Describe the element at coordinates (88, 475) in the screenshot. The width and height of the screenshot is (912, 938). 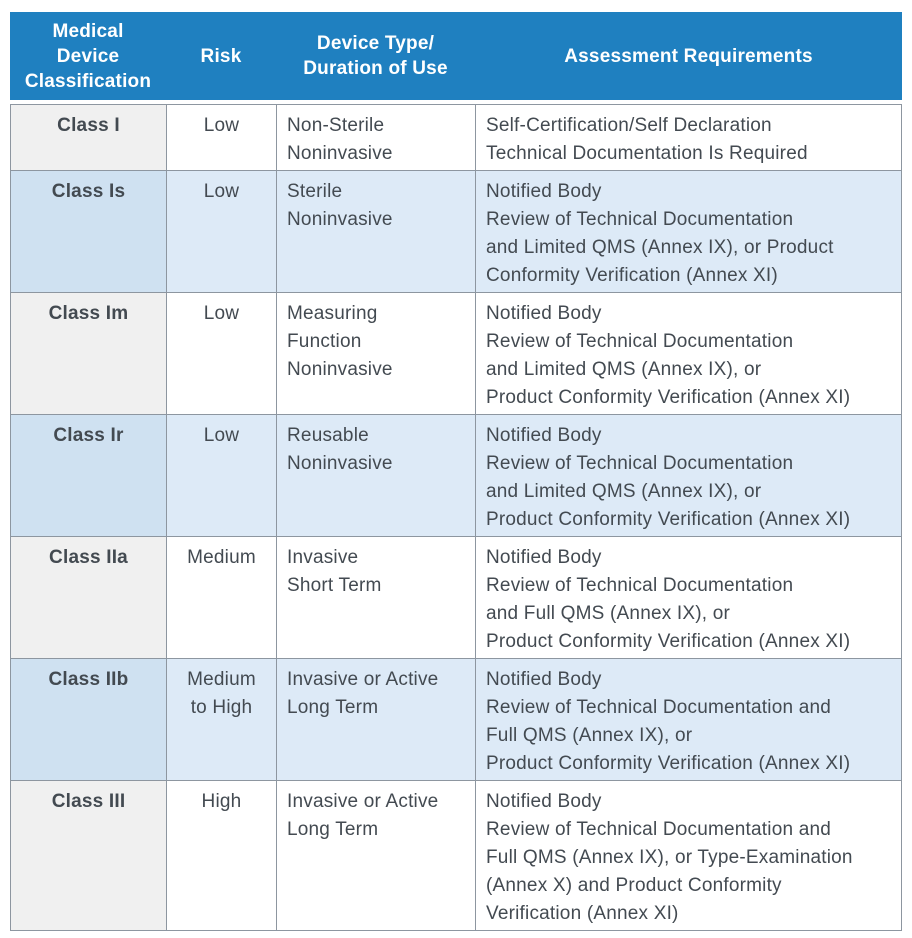
I see `cell-classification: Class Ir` at that location.